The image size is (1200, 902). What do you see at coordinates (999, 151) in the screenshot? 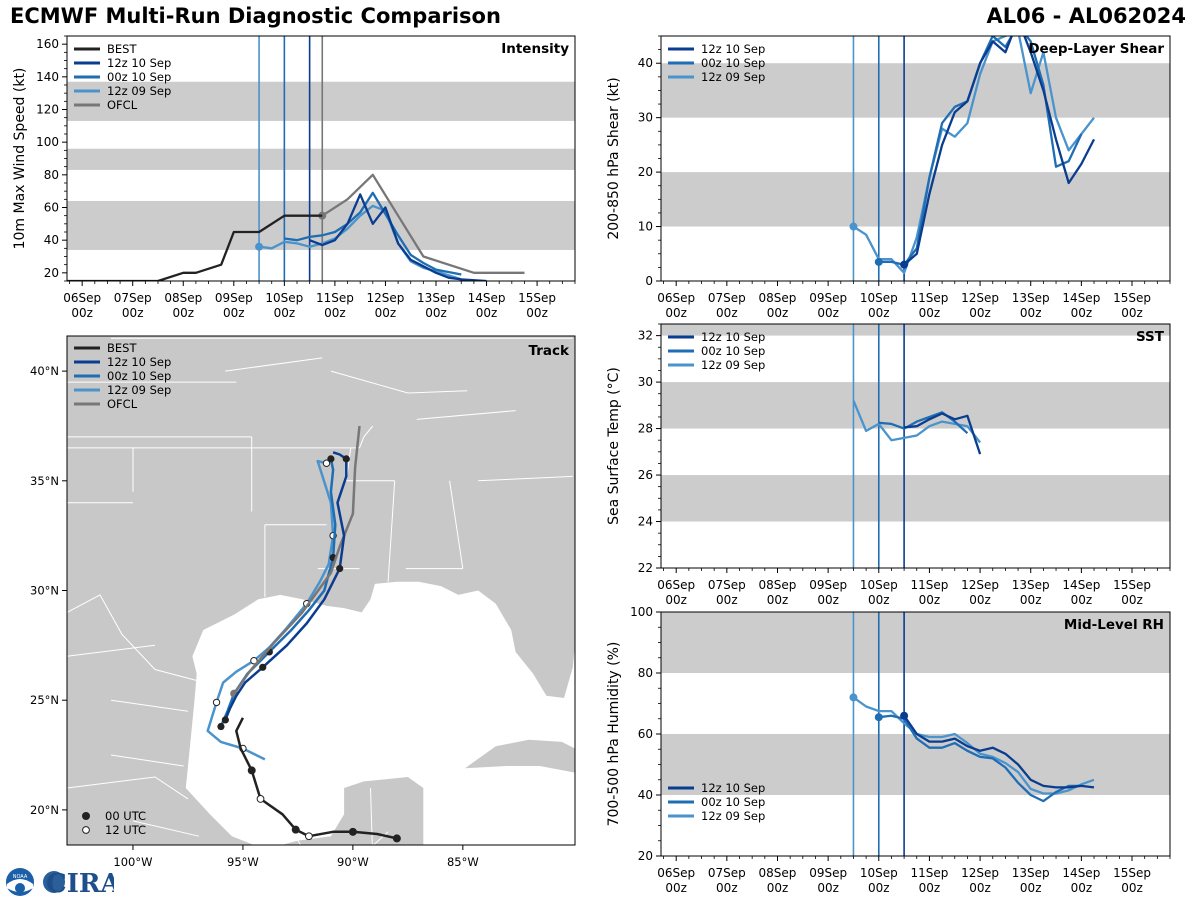
I see `shear-series-12z-10-sep` at bounding box center [999, 151].